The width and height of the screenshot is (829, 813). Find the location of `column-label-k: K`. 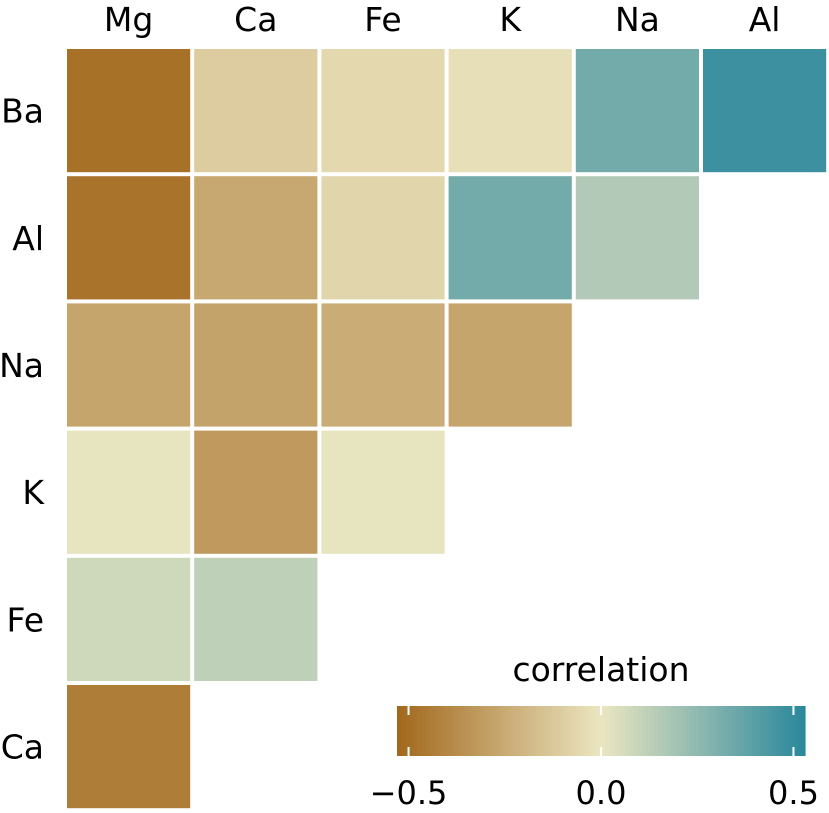

column-label-k: K is located at coordinates (510, 19).